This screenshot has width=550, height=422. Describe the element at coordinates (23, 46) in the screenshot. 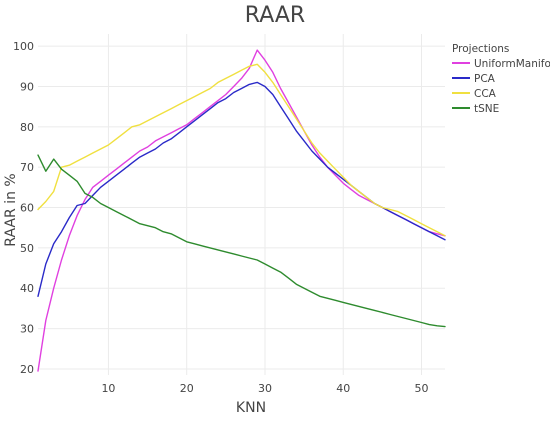

I see `y-tick-label: 100` at that location.